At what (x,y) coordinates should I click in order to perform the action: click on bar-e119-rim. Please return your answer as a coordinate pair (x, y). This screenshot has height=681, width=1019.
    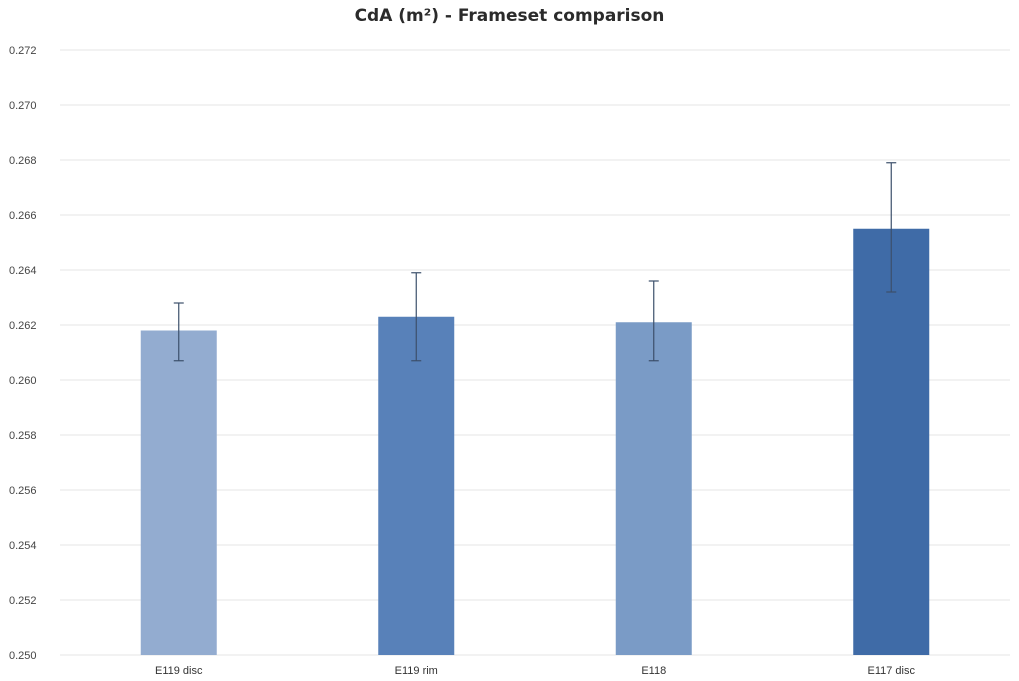
    Looking at the image, I should click on (416, 485).